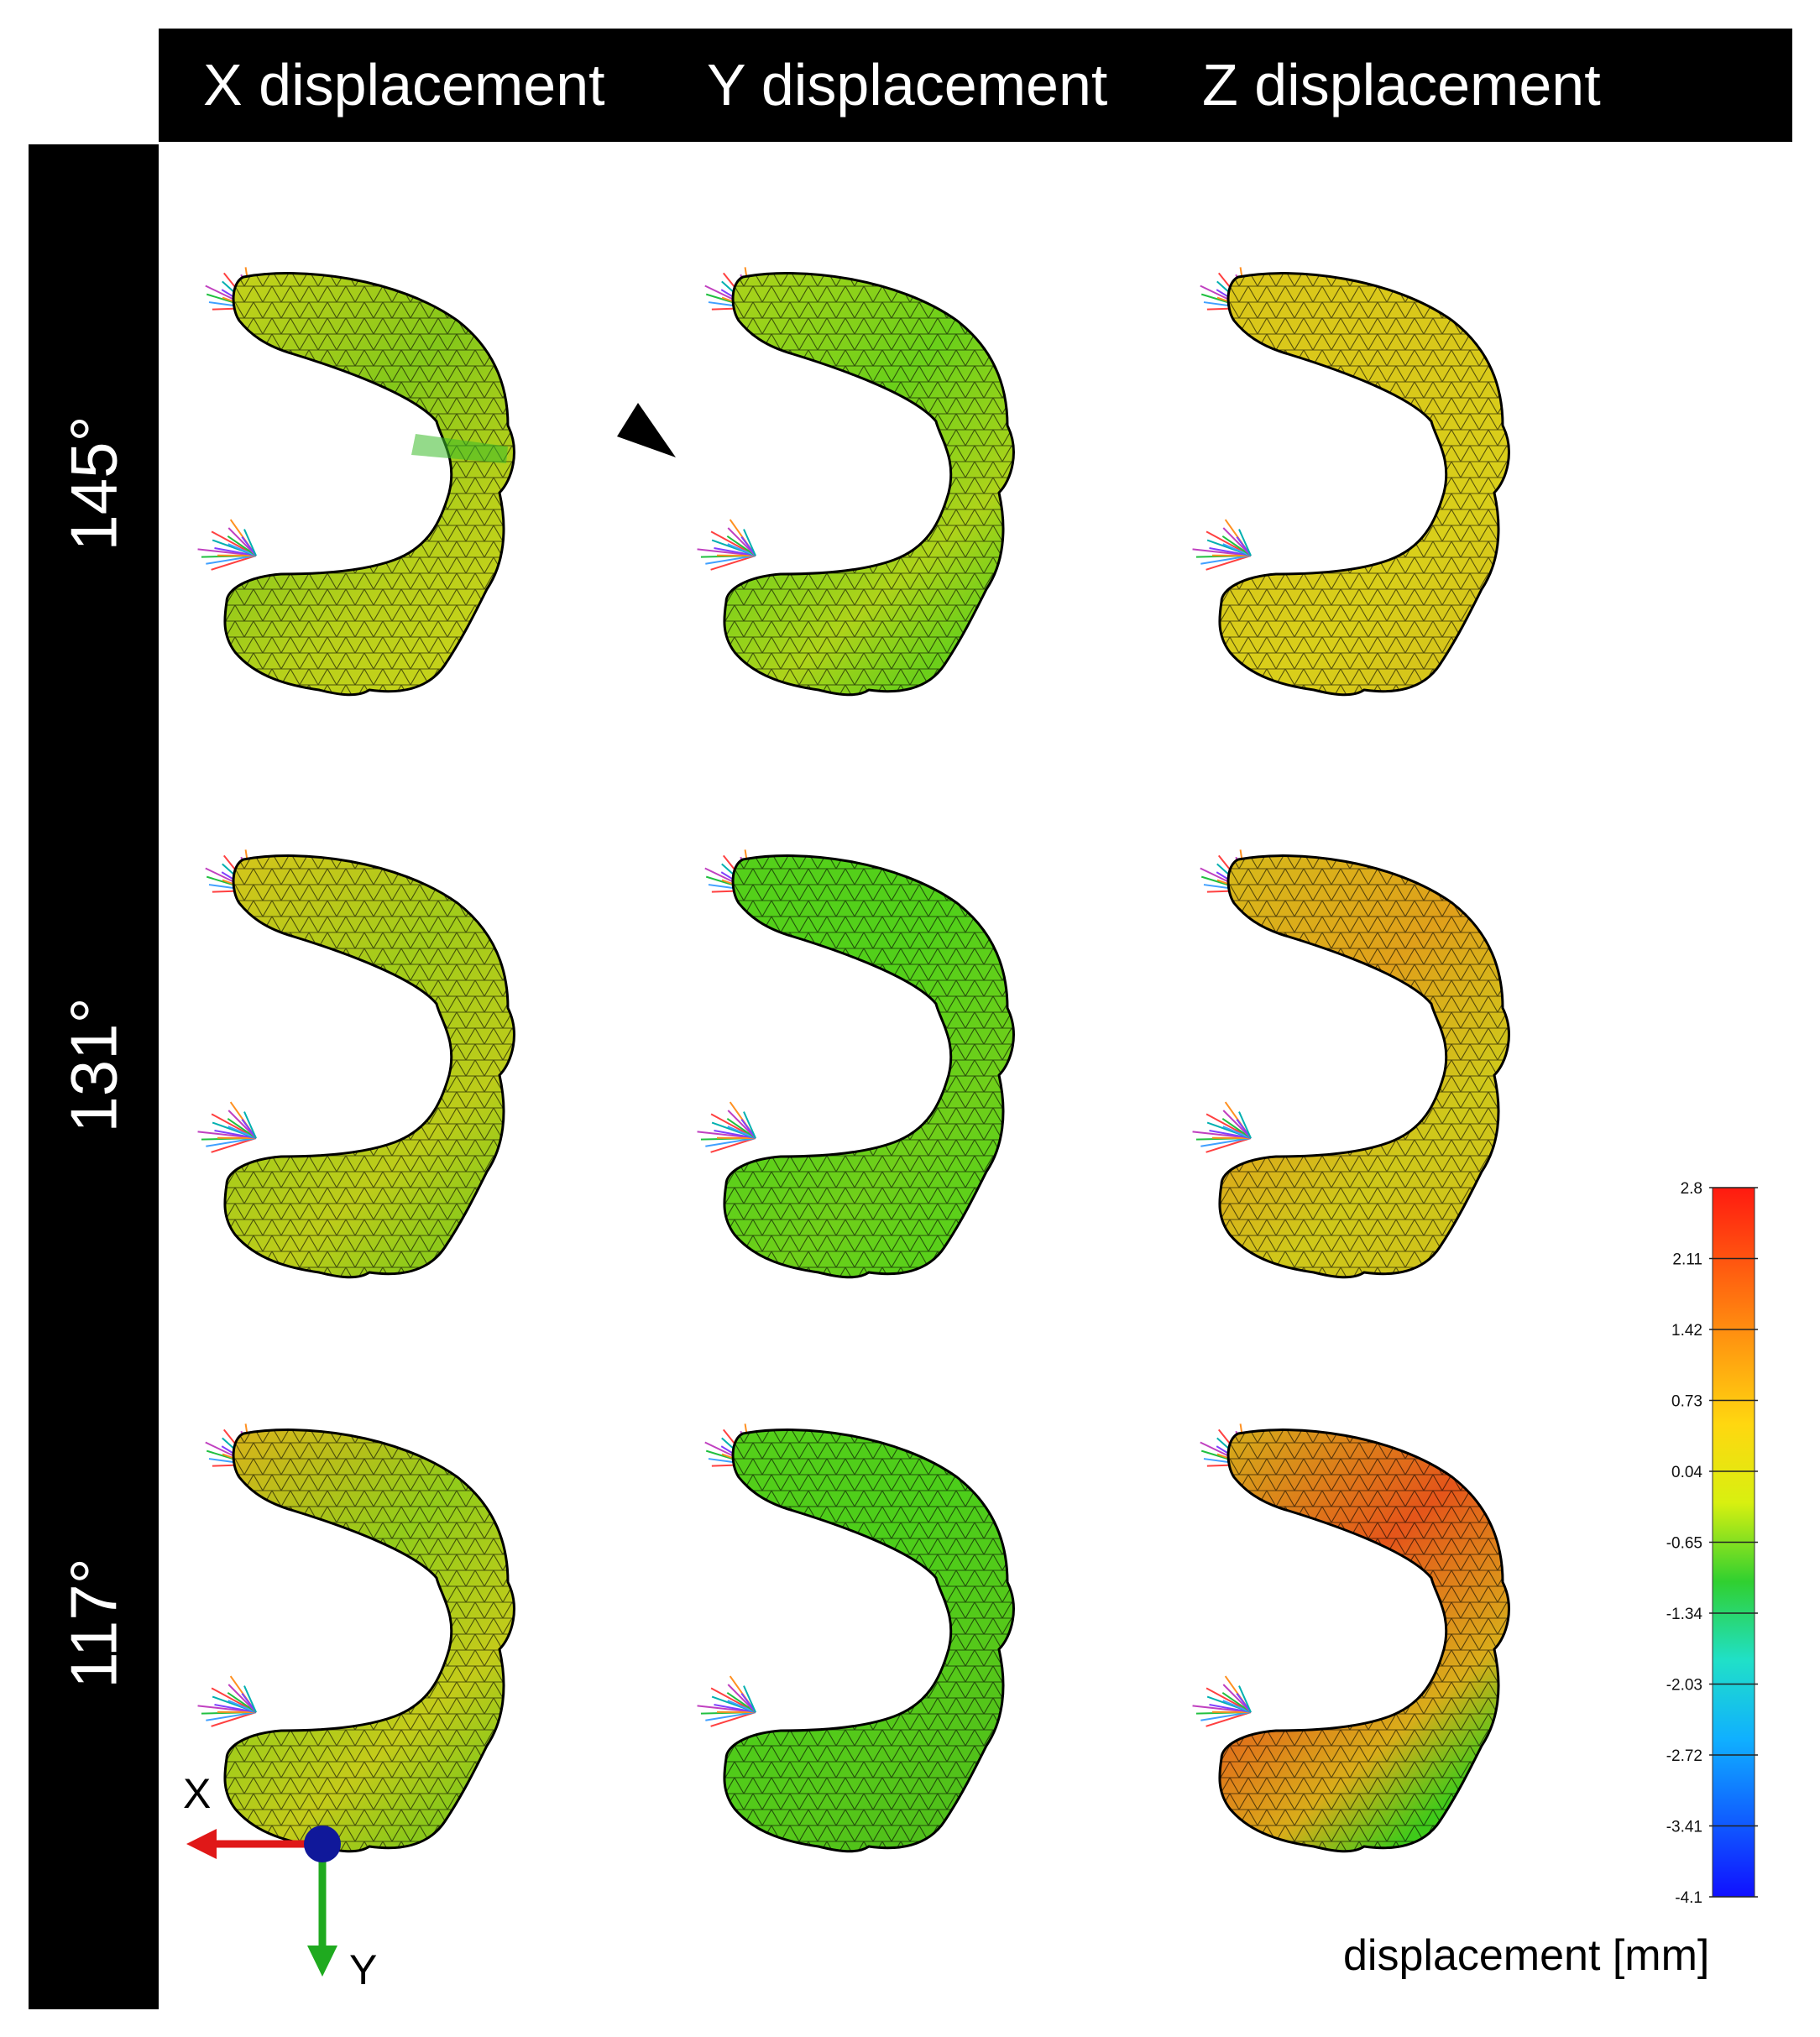  I want to click on colorbar-tick-label: 1.42, so click(1686, 1331).